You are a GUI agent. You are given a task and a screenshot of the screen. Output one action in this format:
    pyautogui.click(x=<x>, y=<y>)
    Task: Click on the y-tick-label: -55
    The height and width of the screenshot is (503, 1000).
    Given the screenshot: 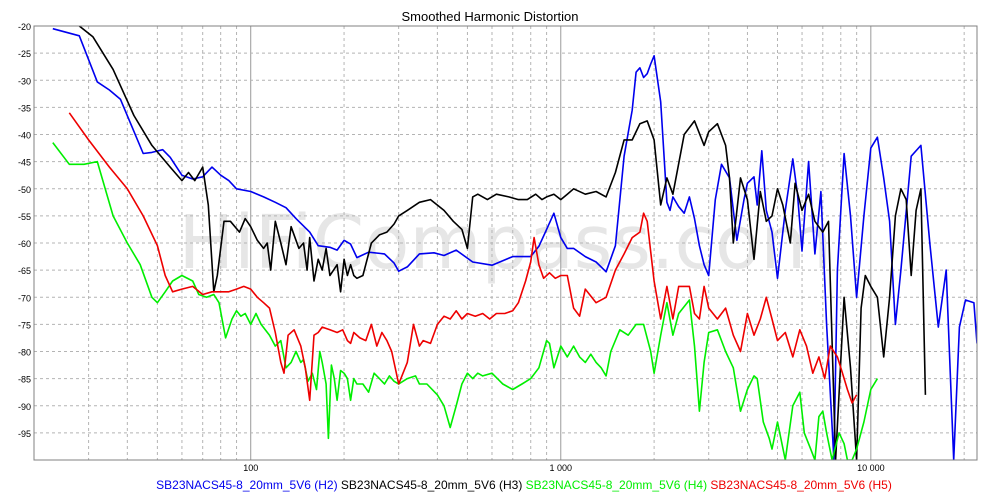 What is the action you would take?
    pyautogui.click(x=24, y=217)
    